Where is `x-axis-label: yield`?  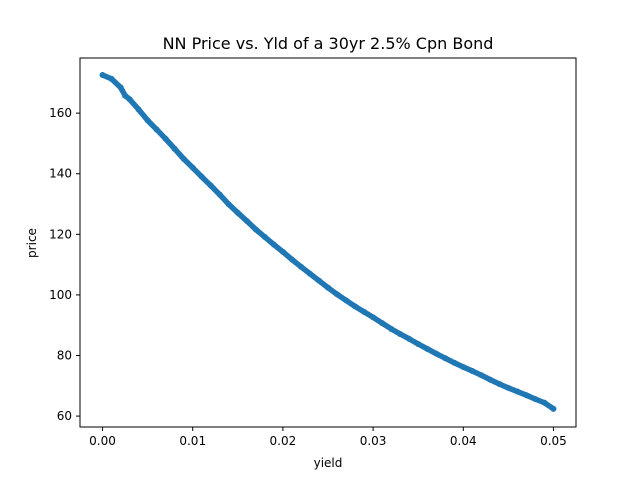 x-axis-label: yield is located at coordinates (328, 463).